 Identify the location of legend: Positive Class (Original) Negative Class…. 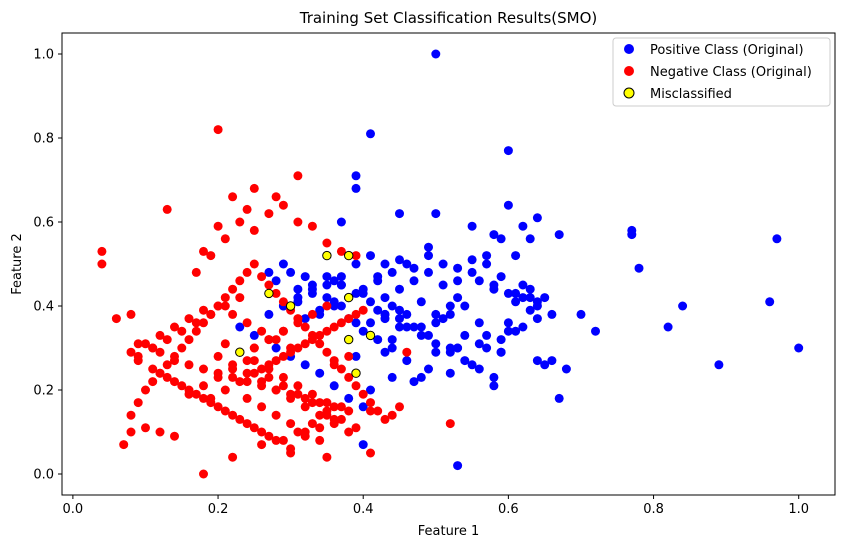
(721, 72).